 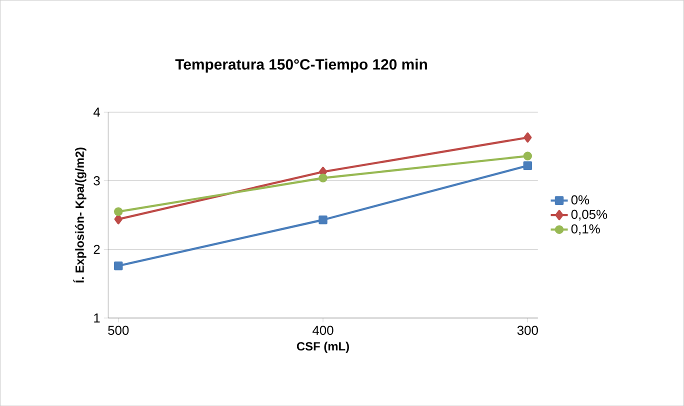 What do you see at coordinates (580, 199) in the screenshot?
I see `legend-label: 0%` at bounding box center [580, 199].